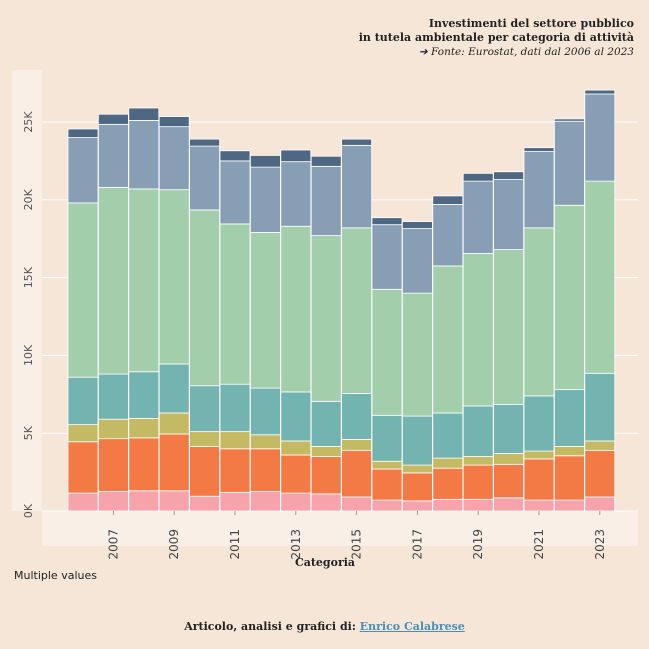  What do you see at coordinates (28, 510) in the screenshot?
I see `y-tick-label: 0K` at bounding box center [28, 510].